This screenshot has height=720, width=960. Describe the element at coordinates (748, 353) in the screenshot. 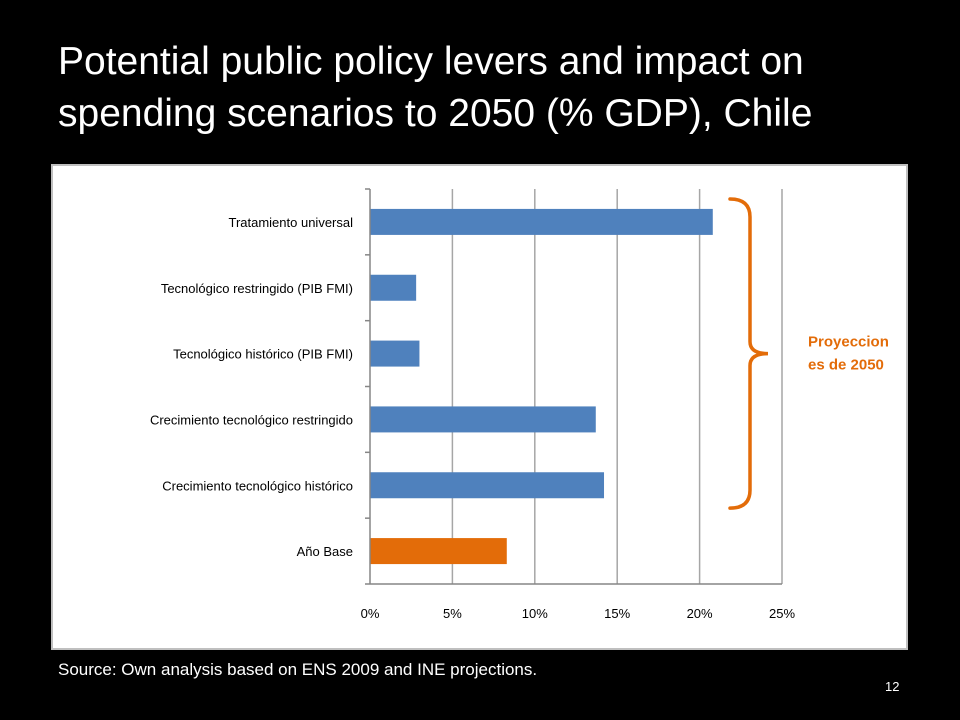

I see `curly-brace` at that location.